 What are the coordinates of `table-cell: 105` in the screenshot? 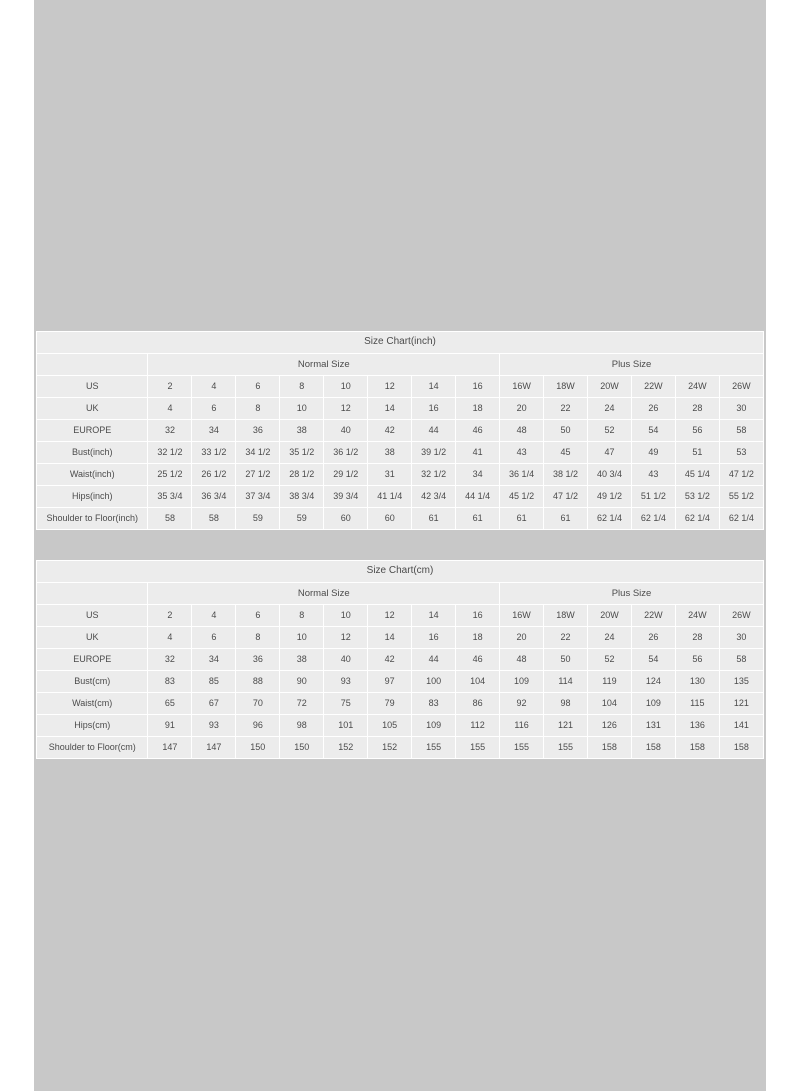 It's located at (390, 725).